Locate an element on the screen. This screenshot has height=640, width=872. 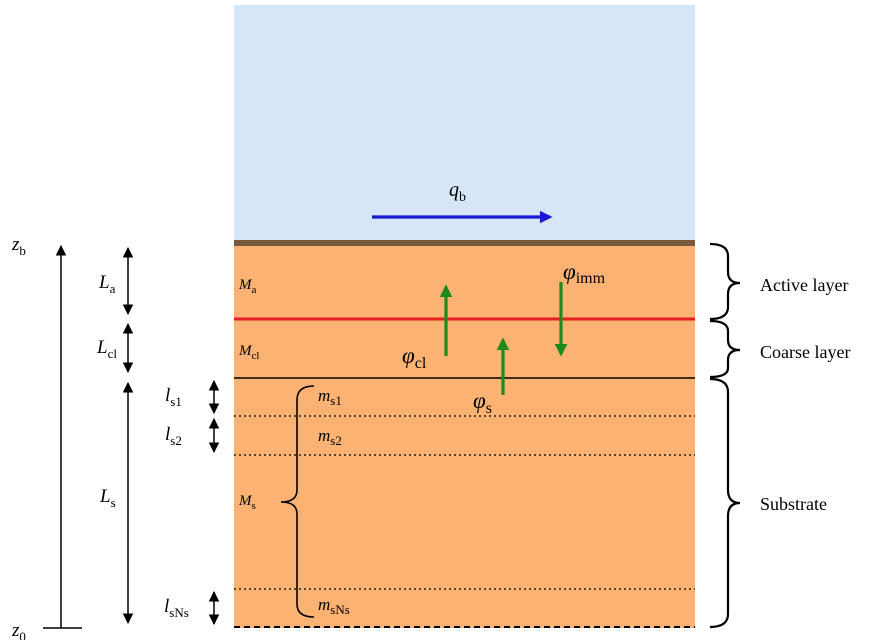
z0-label: z0 is located at coordinates (18, 630).